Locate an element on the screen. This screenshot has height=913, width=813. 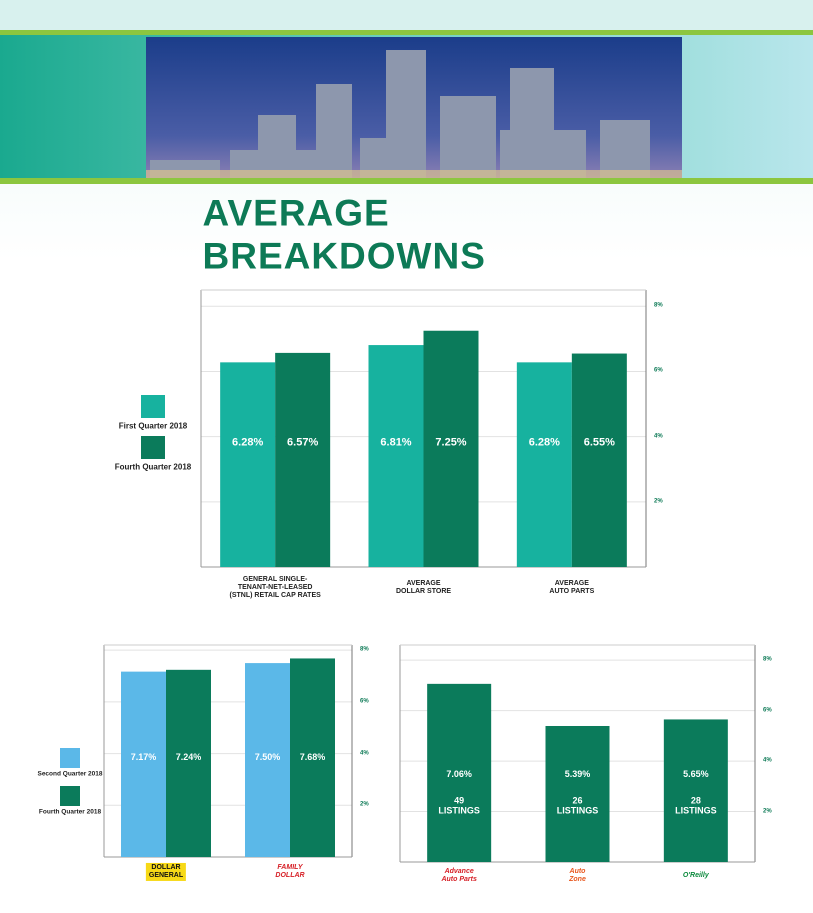
value-label: 5.65% is located at coordinates (696, 773).